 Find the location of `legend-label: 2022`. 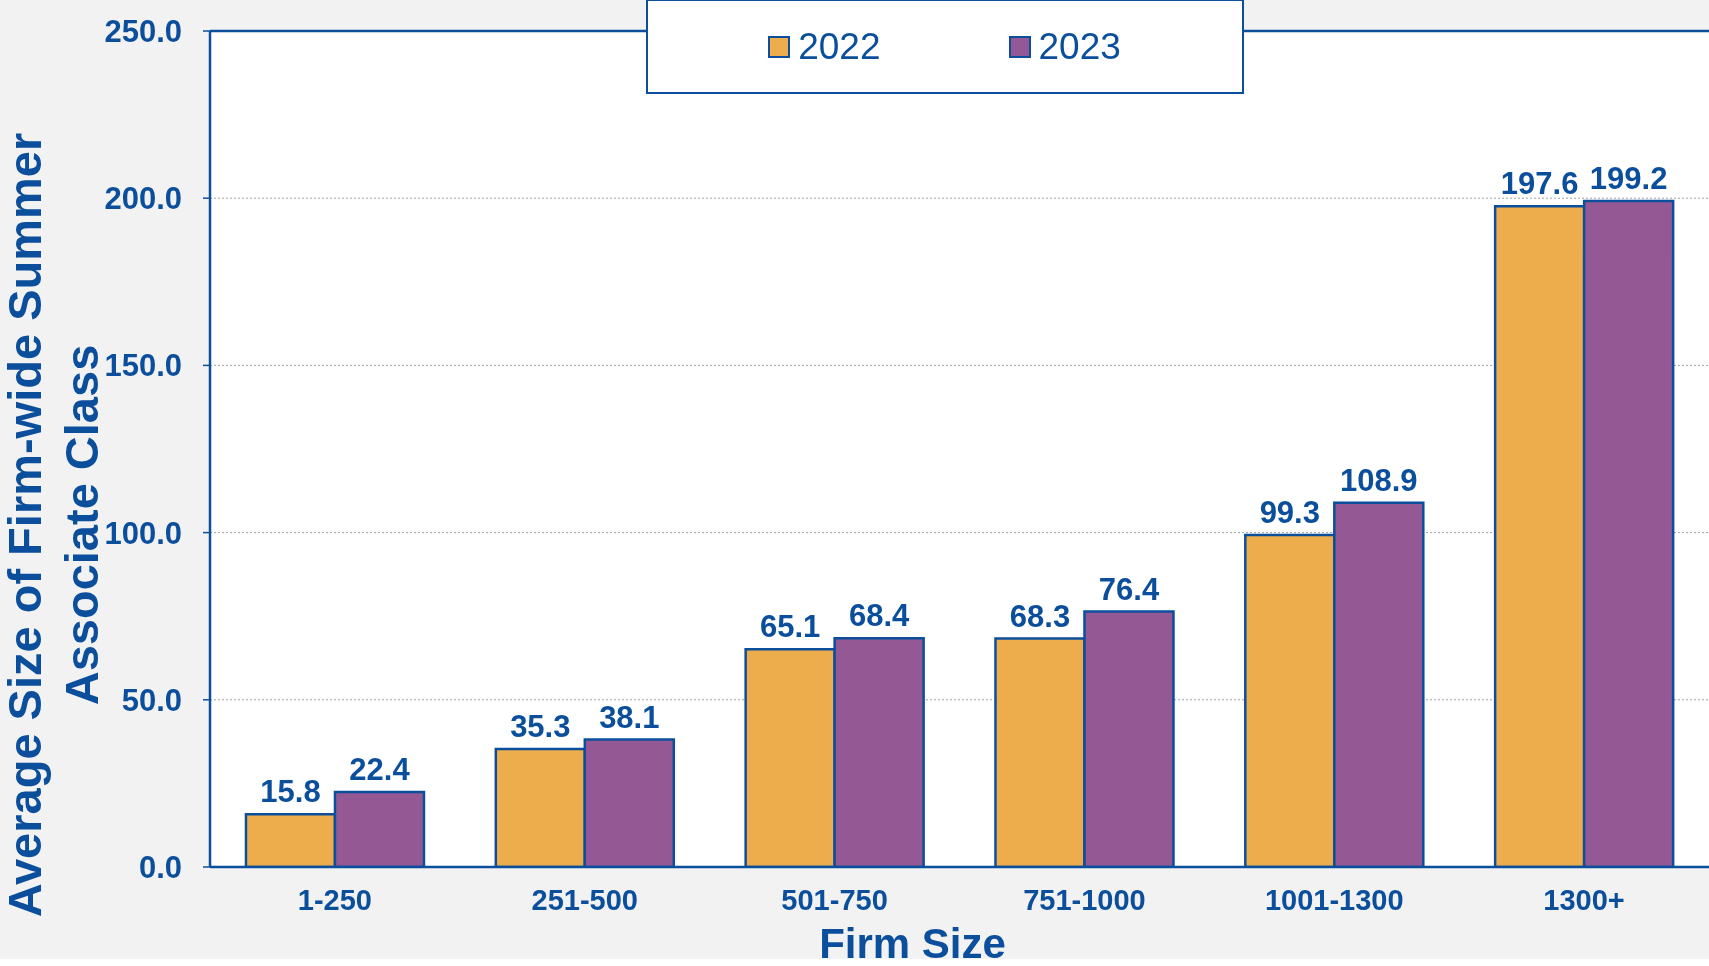

legend-label: 2022 is located at coordinates (839, 46).